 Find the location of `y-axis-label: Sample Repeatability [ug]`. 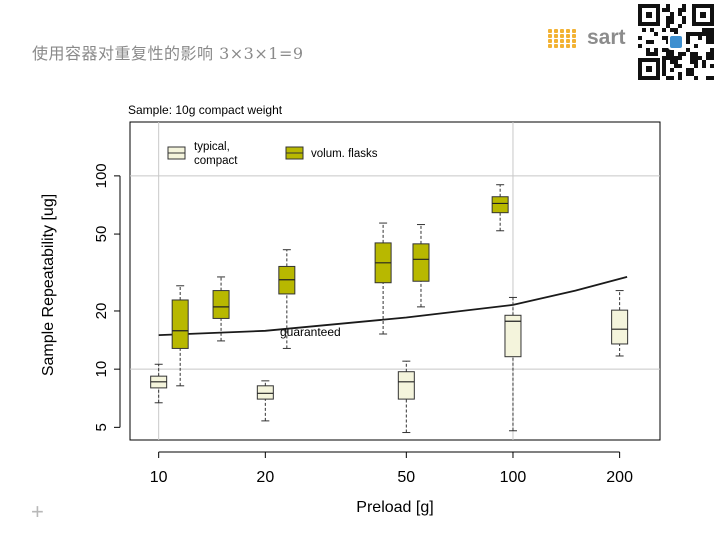

y-axis-label: Sample Repeatability [ug] is located at coordinates (48, 285).